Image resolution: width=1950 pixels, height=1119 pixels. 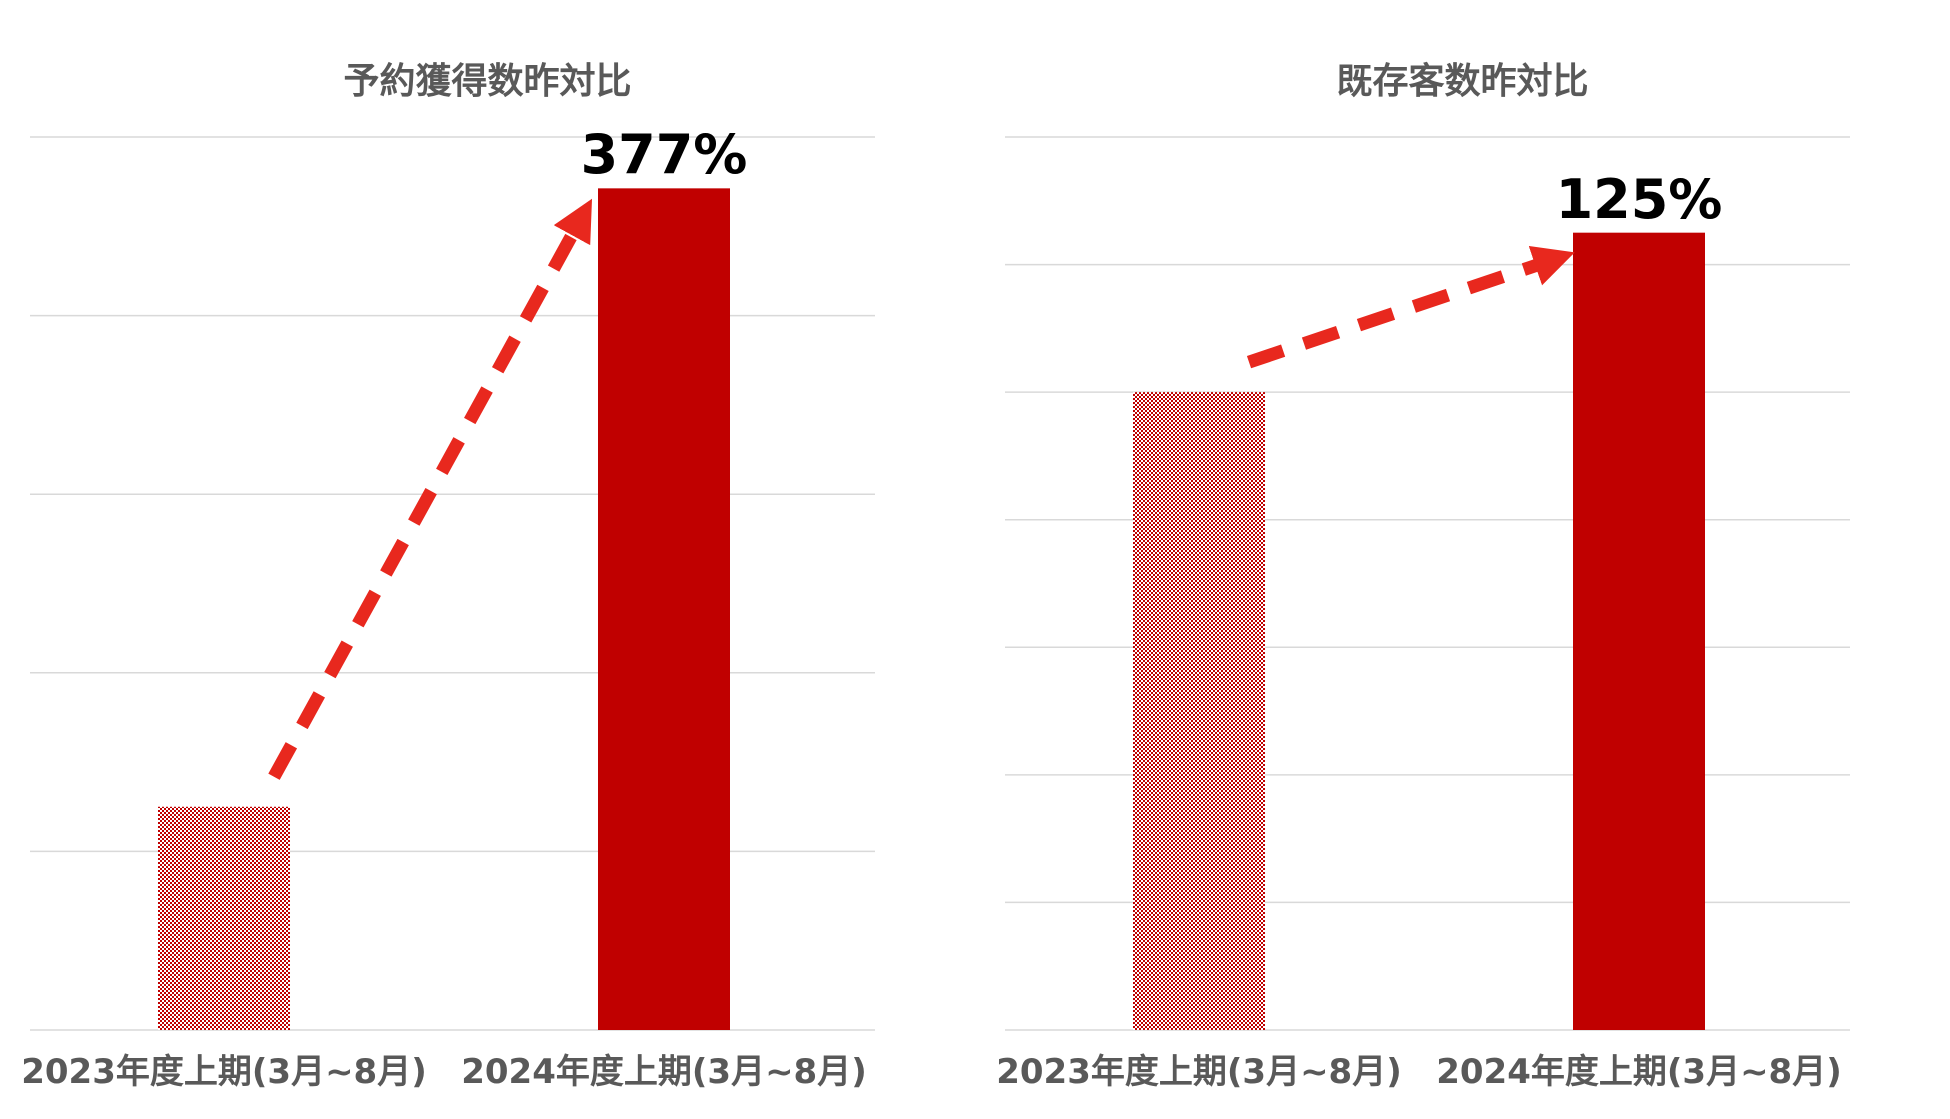 I want to click on growth-label: 125%, so click(x=1639, y=199).